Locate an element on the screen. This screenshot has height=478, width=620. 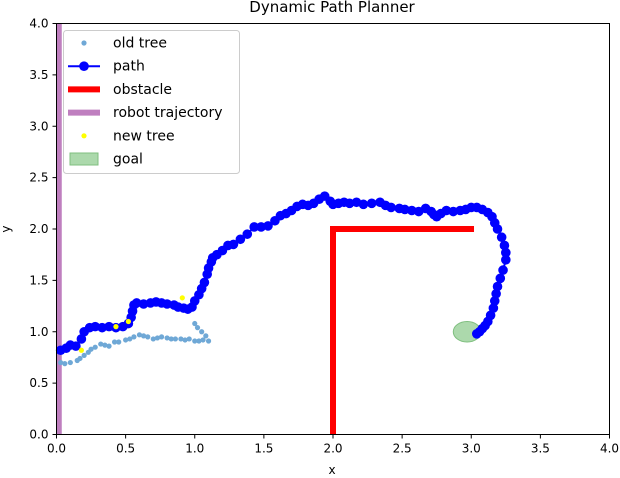
x-tick-label: 3.0 is located at coordinates (471, 449).